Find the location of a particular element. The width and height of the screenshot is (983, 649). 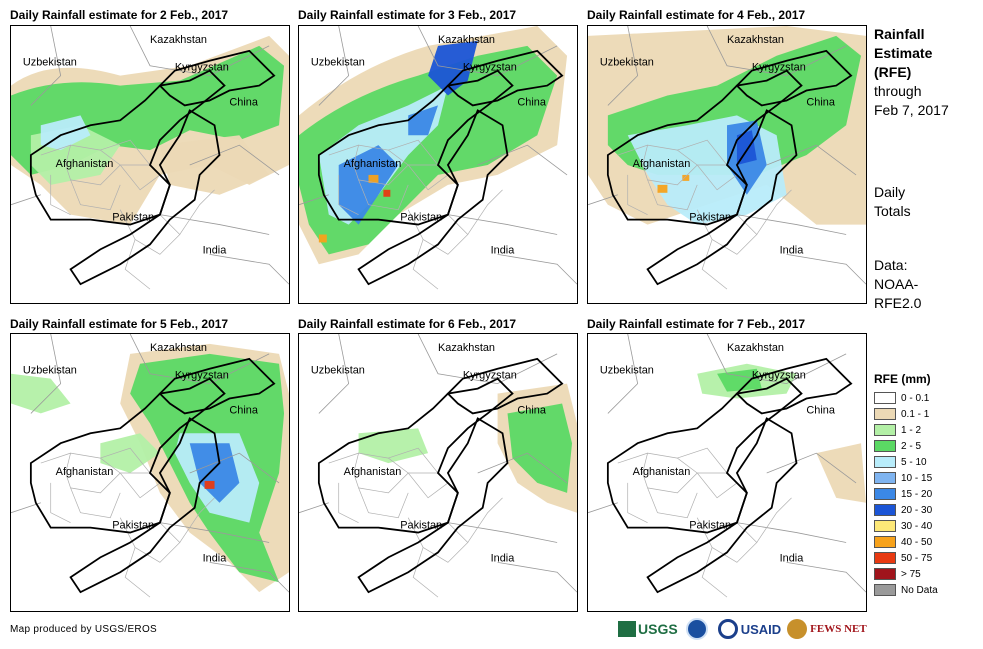

data-source-line-1: NOAA- is located at coordinates (896, 284).